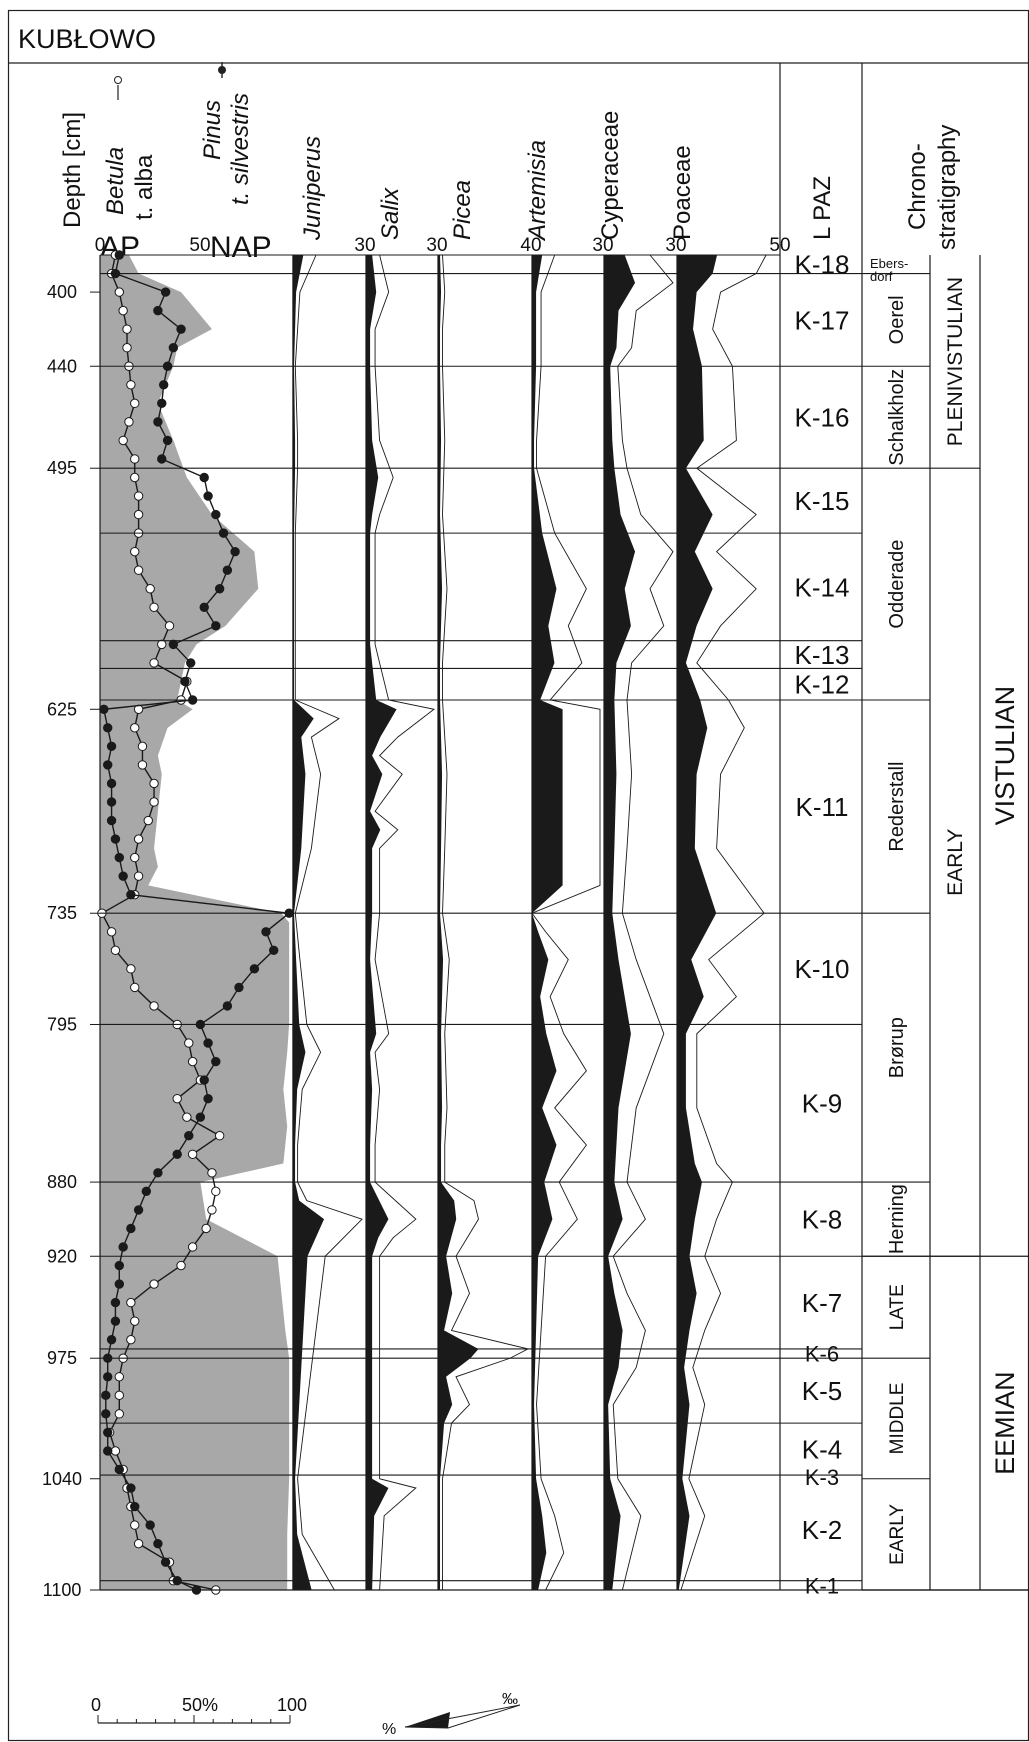 The width and height of the screenshot is (1029, 1742). What do you see at coordinates (822, 685) in the screenshot?
I see `zone-label-k-12: K-12` at bounding box center [822, 685].